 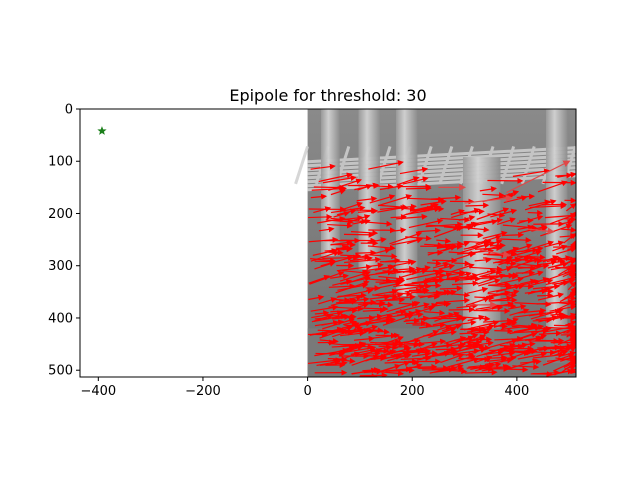 What do you see at coordinates (307, 391) in the screenshot?
I see `x-tick-label: 0` at bounding box center [307, 391].